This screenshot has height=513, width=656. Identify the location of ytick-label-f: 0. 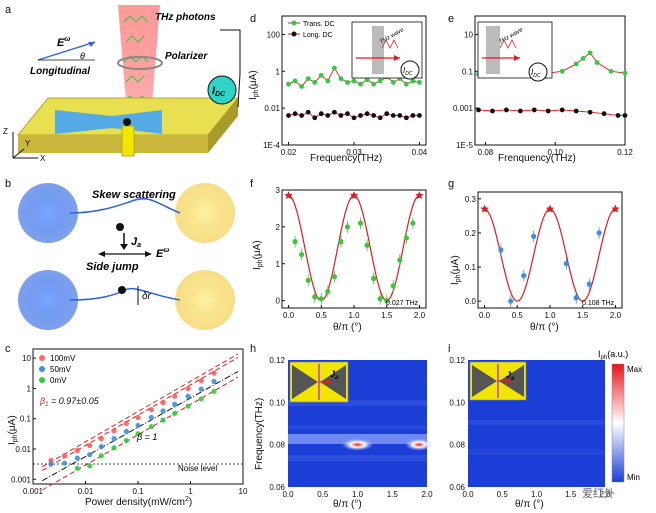
(278, 301).